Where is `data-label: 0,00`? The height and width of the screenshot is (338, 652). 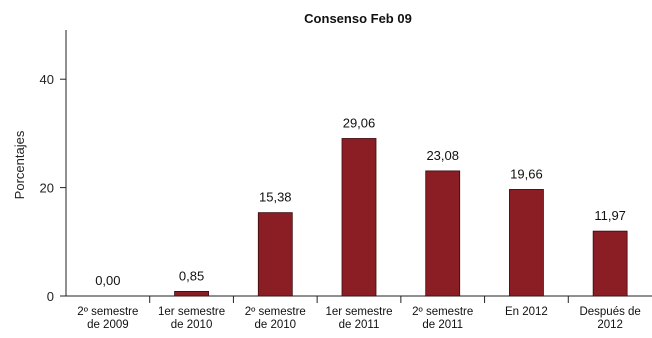
data-label: 0,00 is located at coordinates (107, 280).